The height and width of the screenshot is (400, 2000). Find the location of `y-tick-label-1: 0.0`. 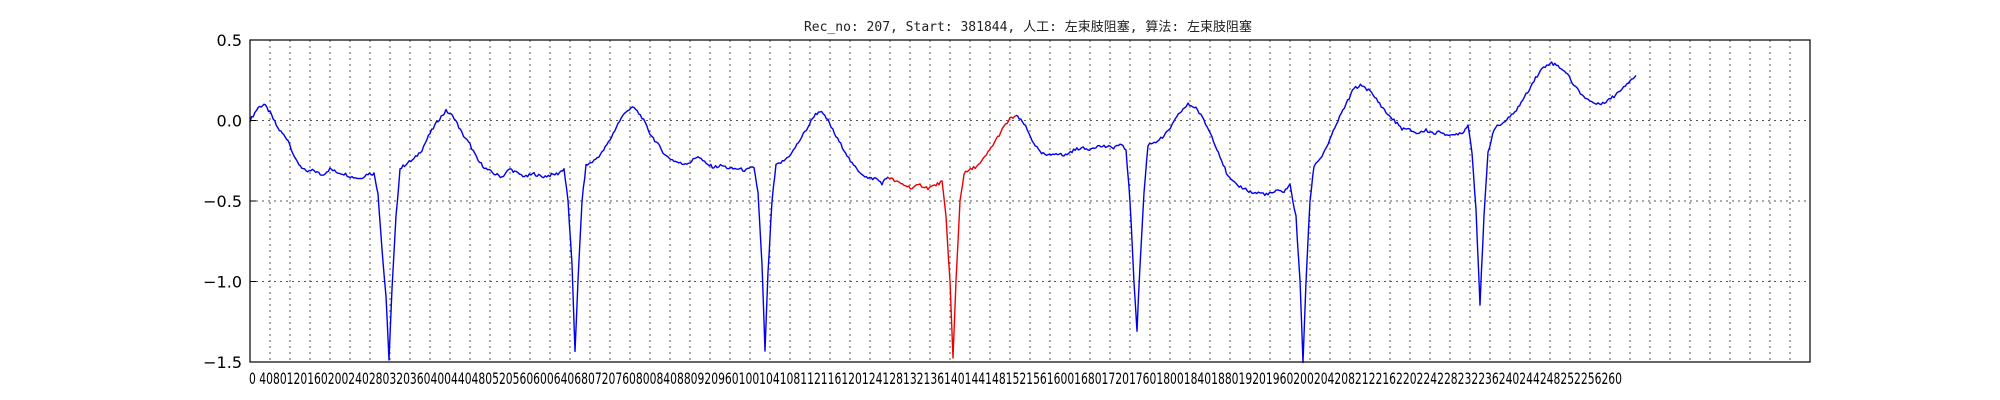

y-tick-label-1: 0.0 is located at coordinates (229, 121).